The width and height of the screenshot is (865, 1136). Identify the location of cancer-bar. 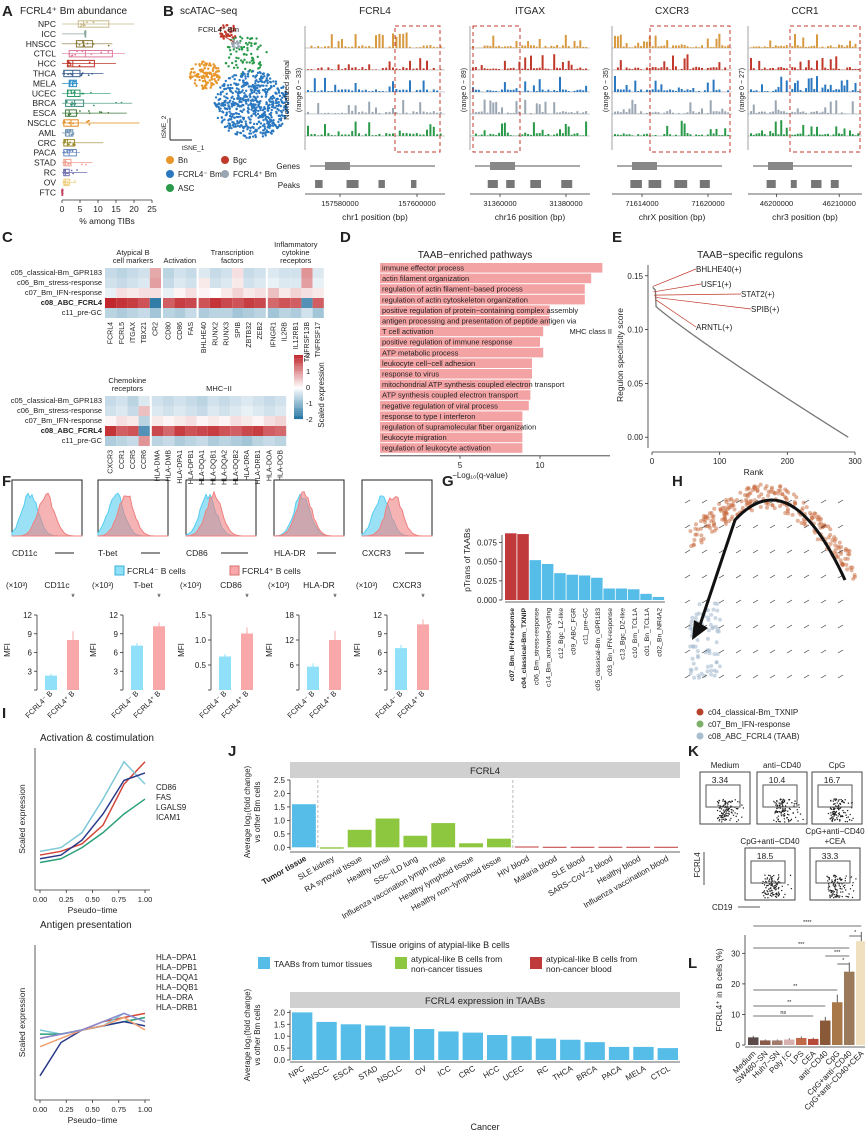
(351, 1042).